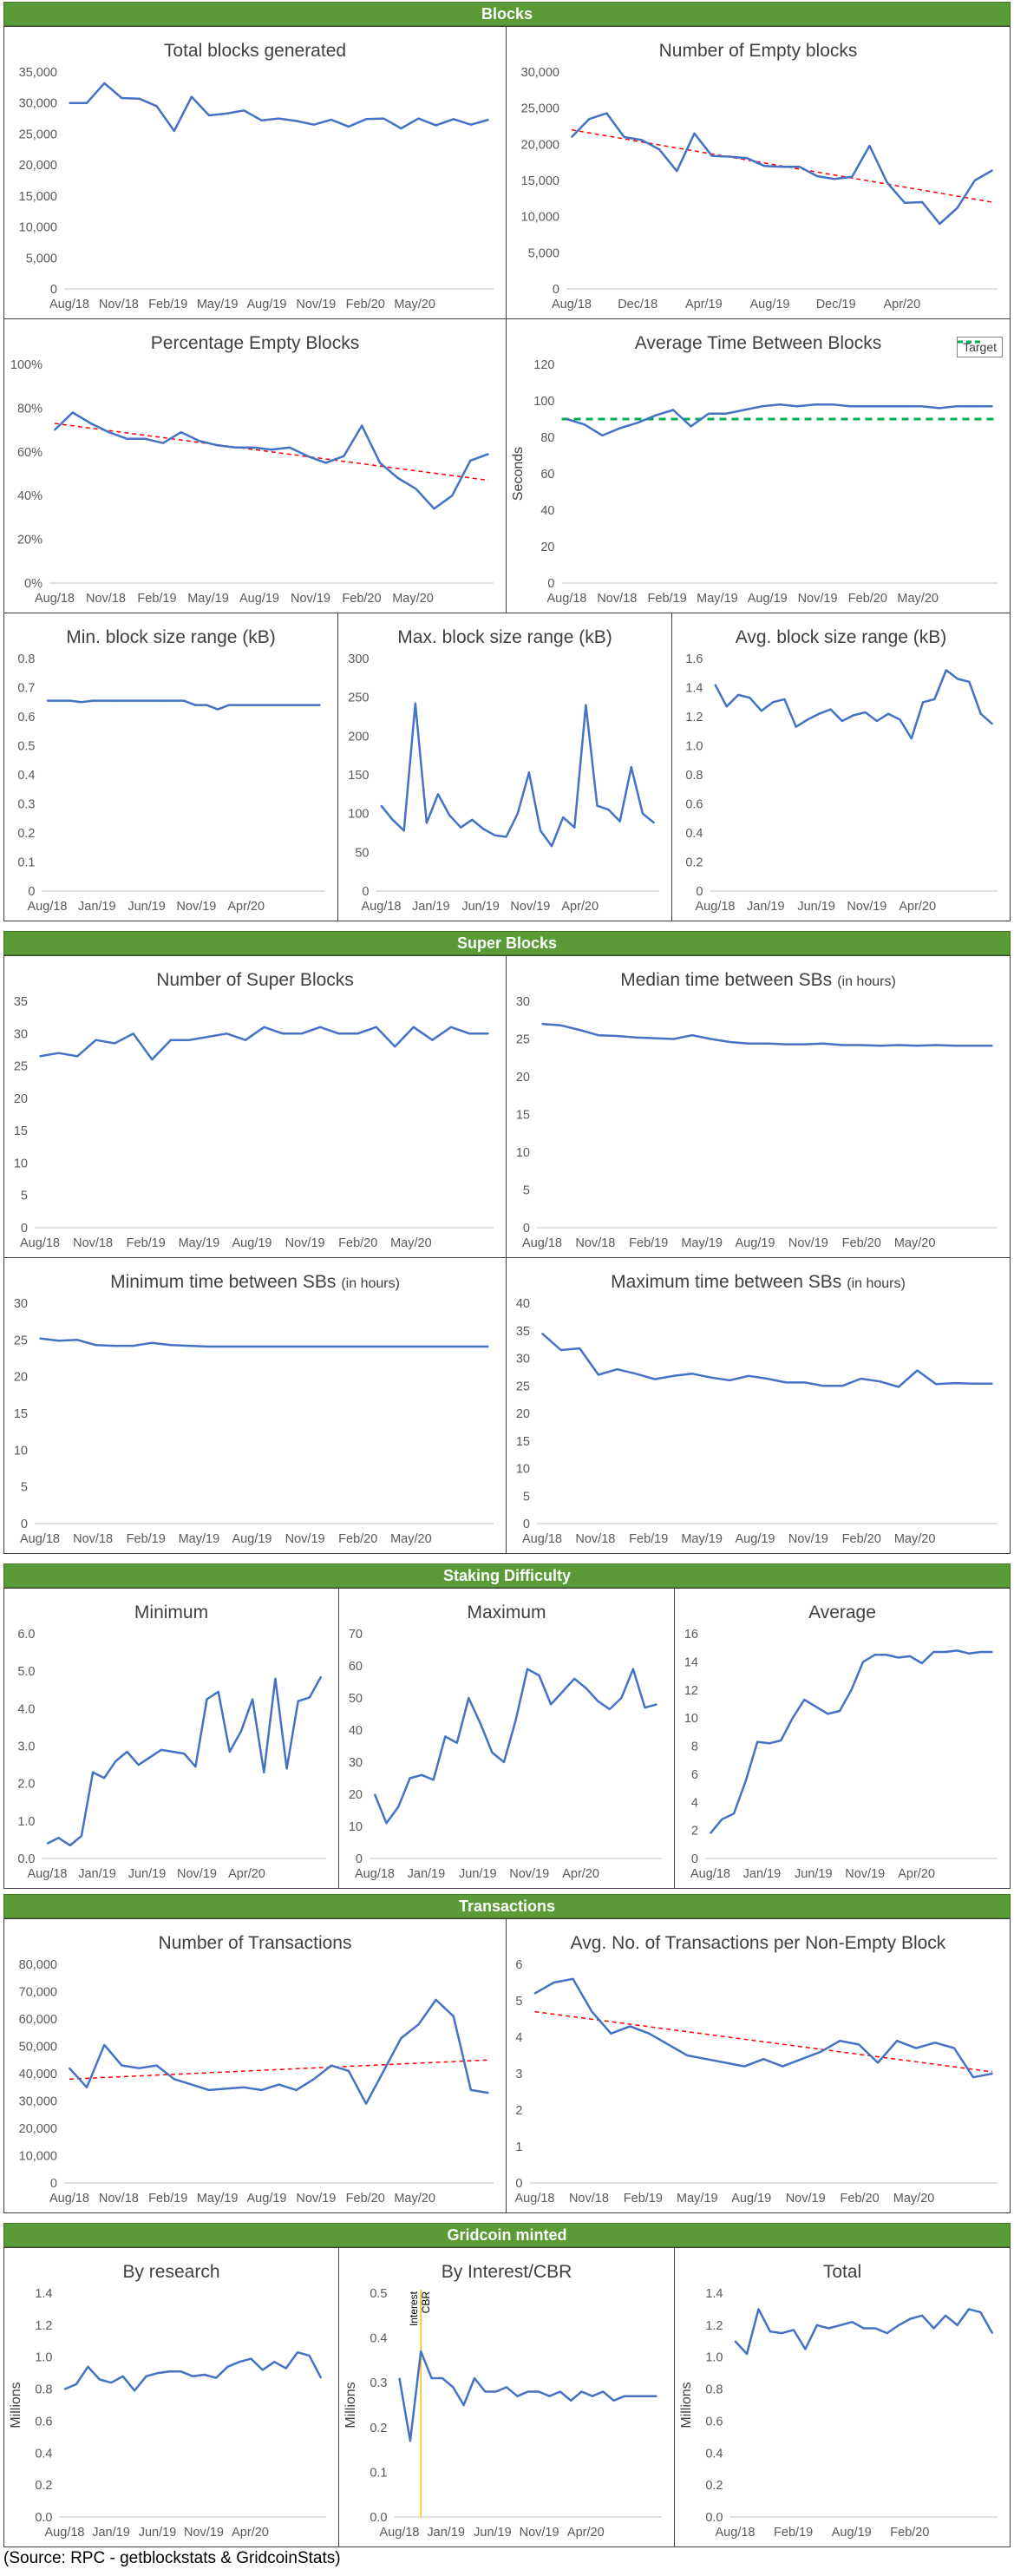 The image size is (1014, 2576). I want to click on y-tick-label: 8, so click(694, 1747).